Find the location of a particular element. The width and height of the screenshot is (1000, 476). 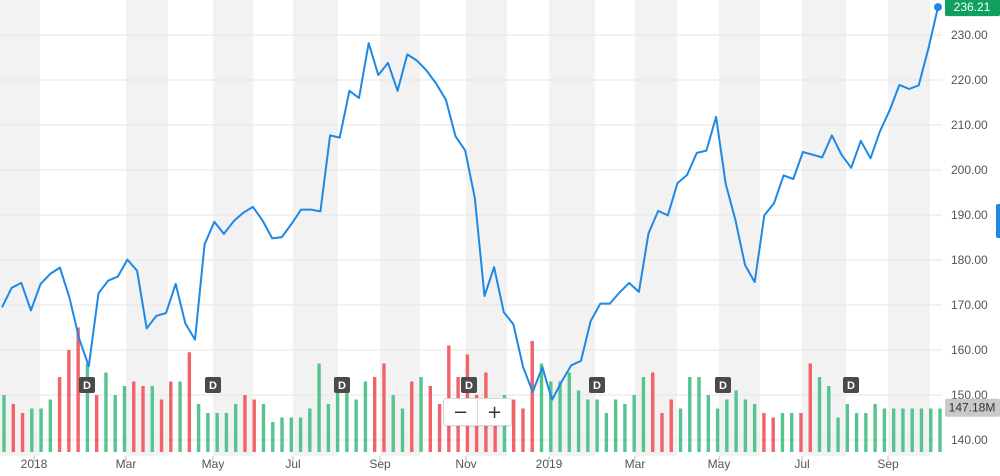

x-tick-label: 2018 is located at coordinates (34, 464).